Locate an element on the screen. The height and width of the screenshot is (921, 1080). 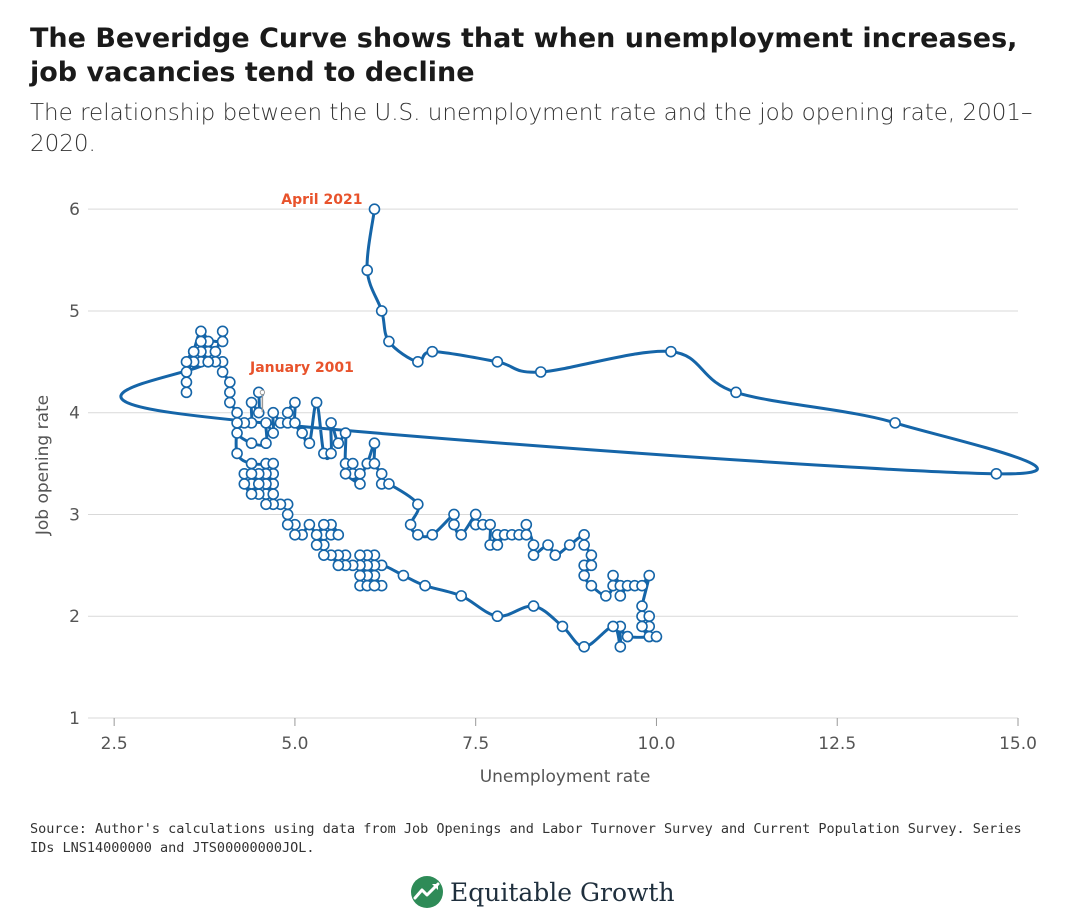
x-tick-label: 10.0 is located at coordinates (657, 744).